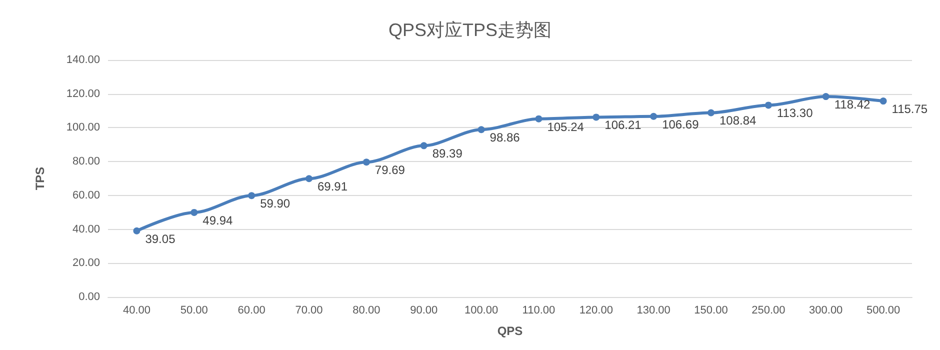 The width and height of the screenshot is (940, 350). What do you see at coordinates (86, 229) in the screenshot?
I see `y-tick-label: 40.00` at bounding box center [86, 229].